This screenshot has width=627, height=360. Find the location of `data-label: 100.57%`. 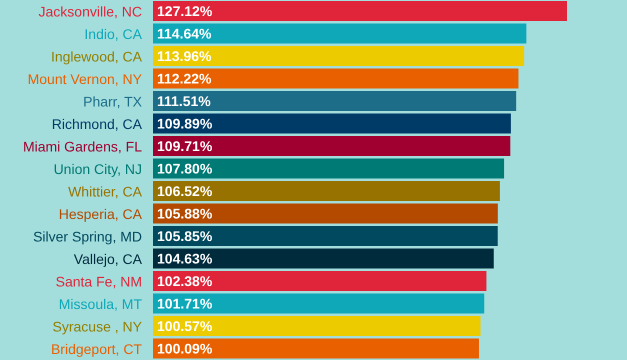

data-label: 100.57% is located at coordinates (185, 326).